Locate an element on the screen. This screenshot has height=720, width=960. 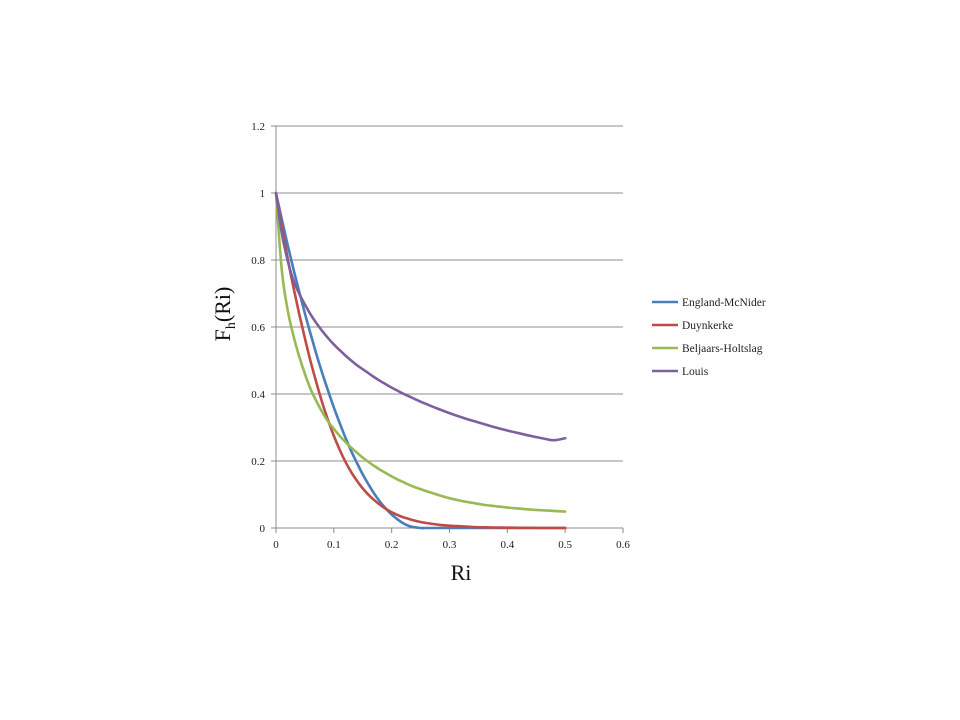
svg-text: Fh(Ri) is located at coordinates (224, 314).